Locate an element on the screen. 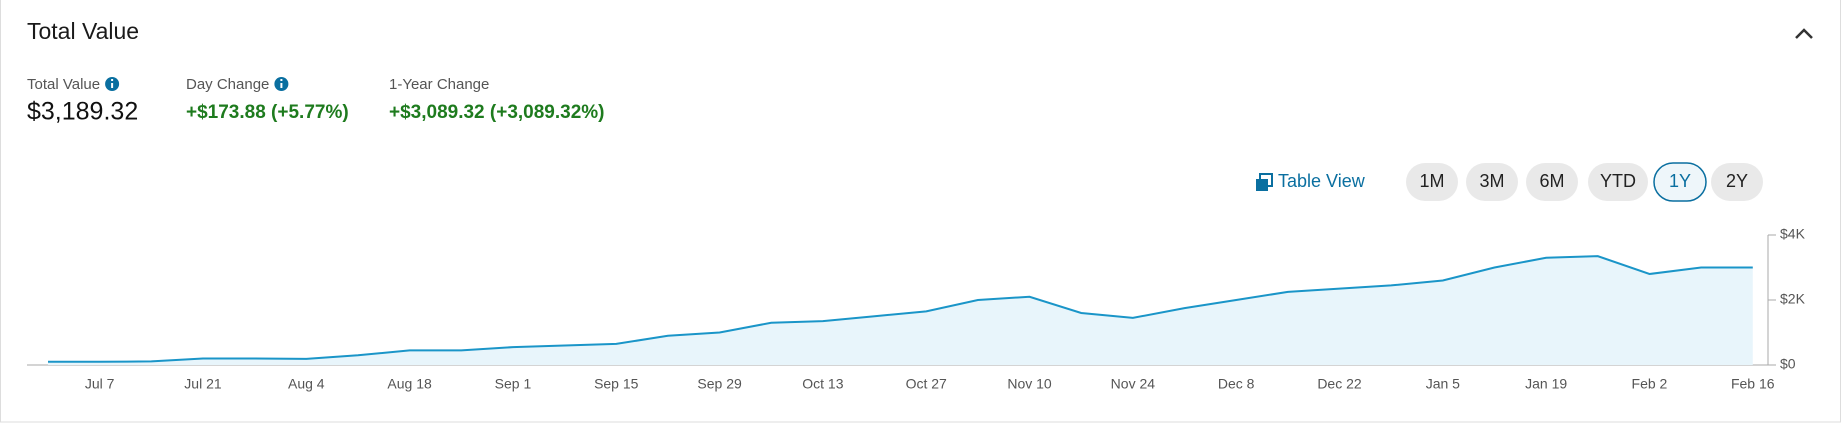 This screenshot has width=1842, height=430. x-tick-label: Oct 13 is located at coordinates (822, 384).